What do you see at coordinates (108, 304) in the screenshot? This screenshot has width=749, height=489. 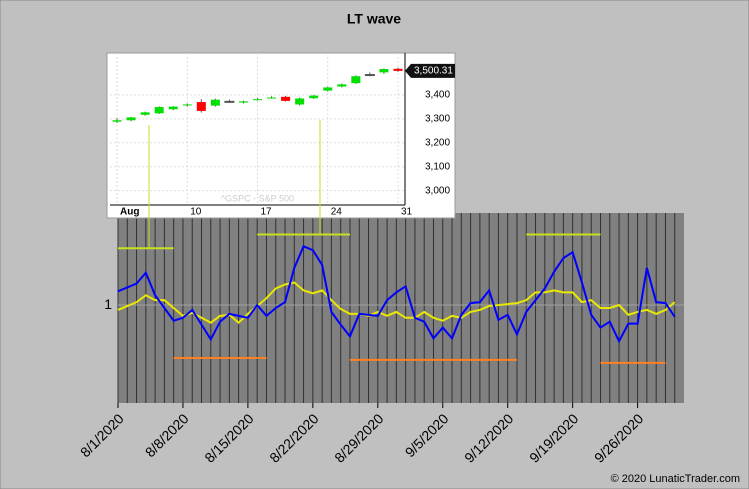 I see `y-tick-label: 1` at bounding box center [108, 304].